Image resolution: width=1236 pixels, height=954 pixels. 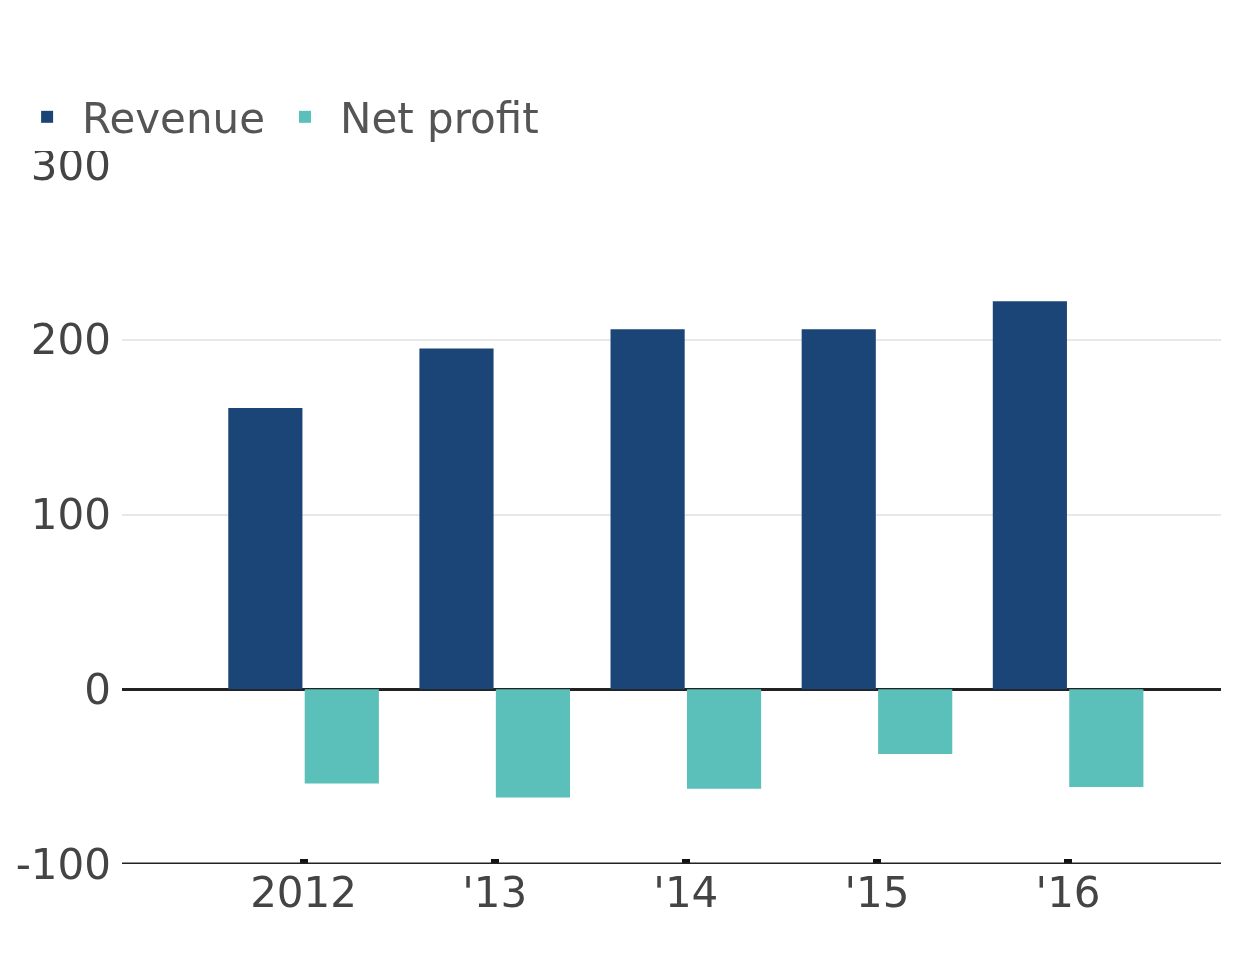 What do you see at coordinates (1068, 892) in the screenshot?
I see `x-tick-label: '16` at bounding box center [1068, 892].